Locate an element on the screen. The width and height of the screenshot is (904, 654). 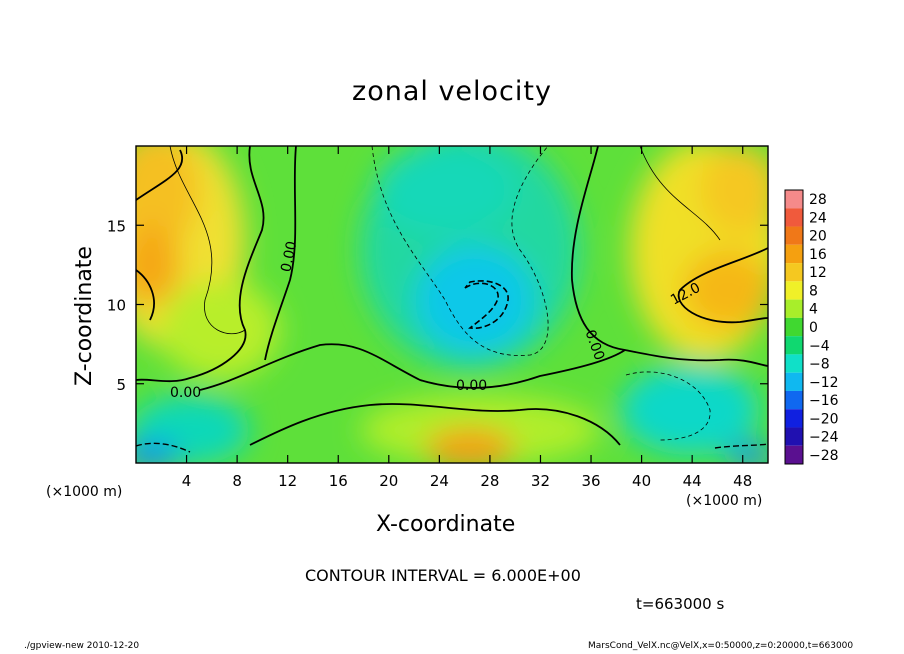
contour-twelve-right is located at coordinates (722, 285).